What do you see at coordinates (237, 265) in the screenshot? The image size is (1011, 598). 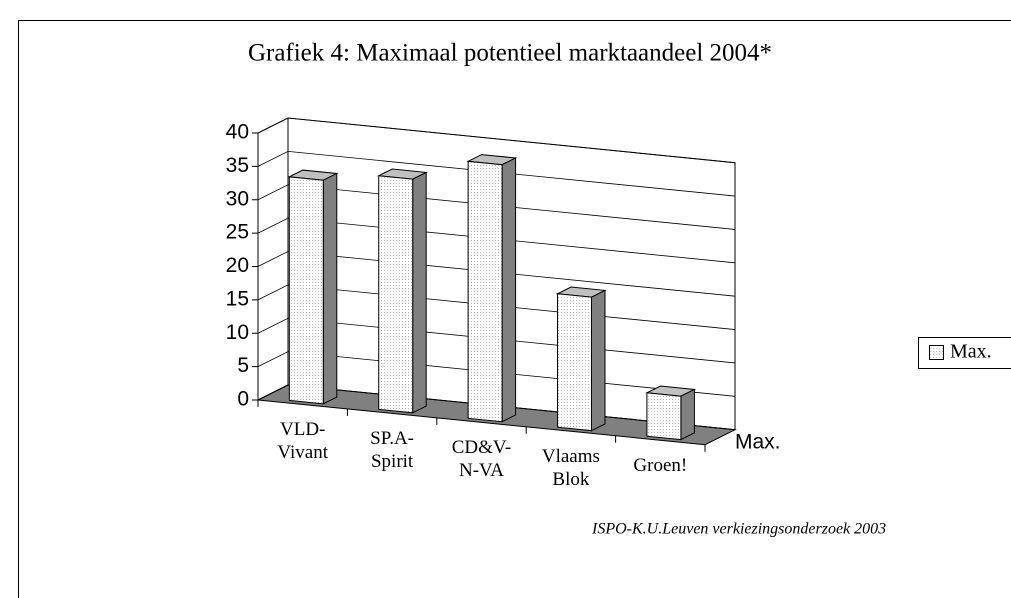 I see `y-tick-label: 20` at bounding box center [237, 265].